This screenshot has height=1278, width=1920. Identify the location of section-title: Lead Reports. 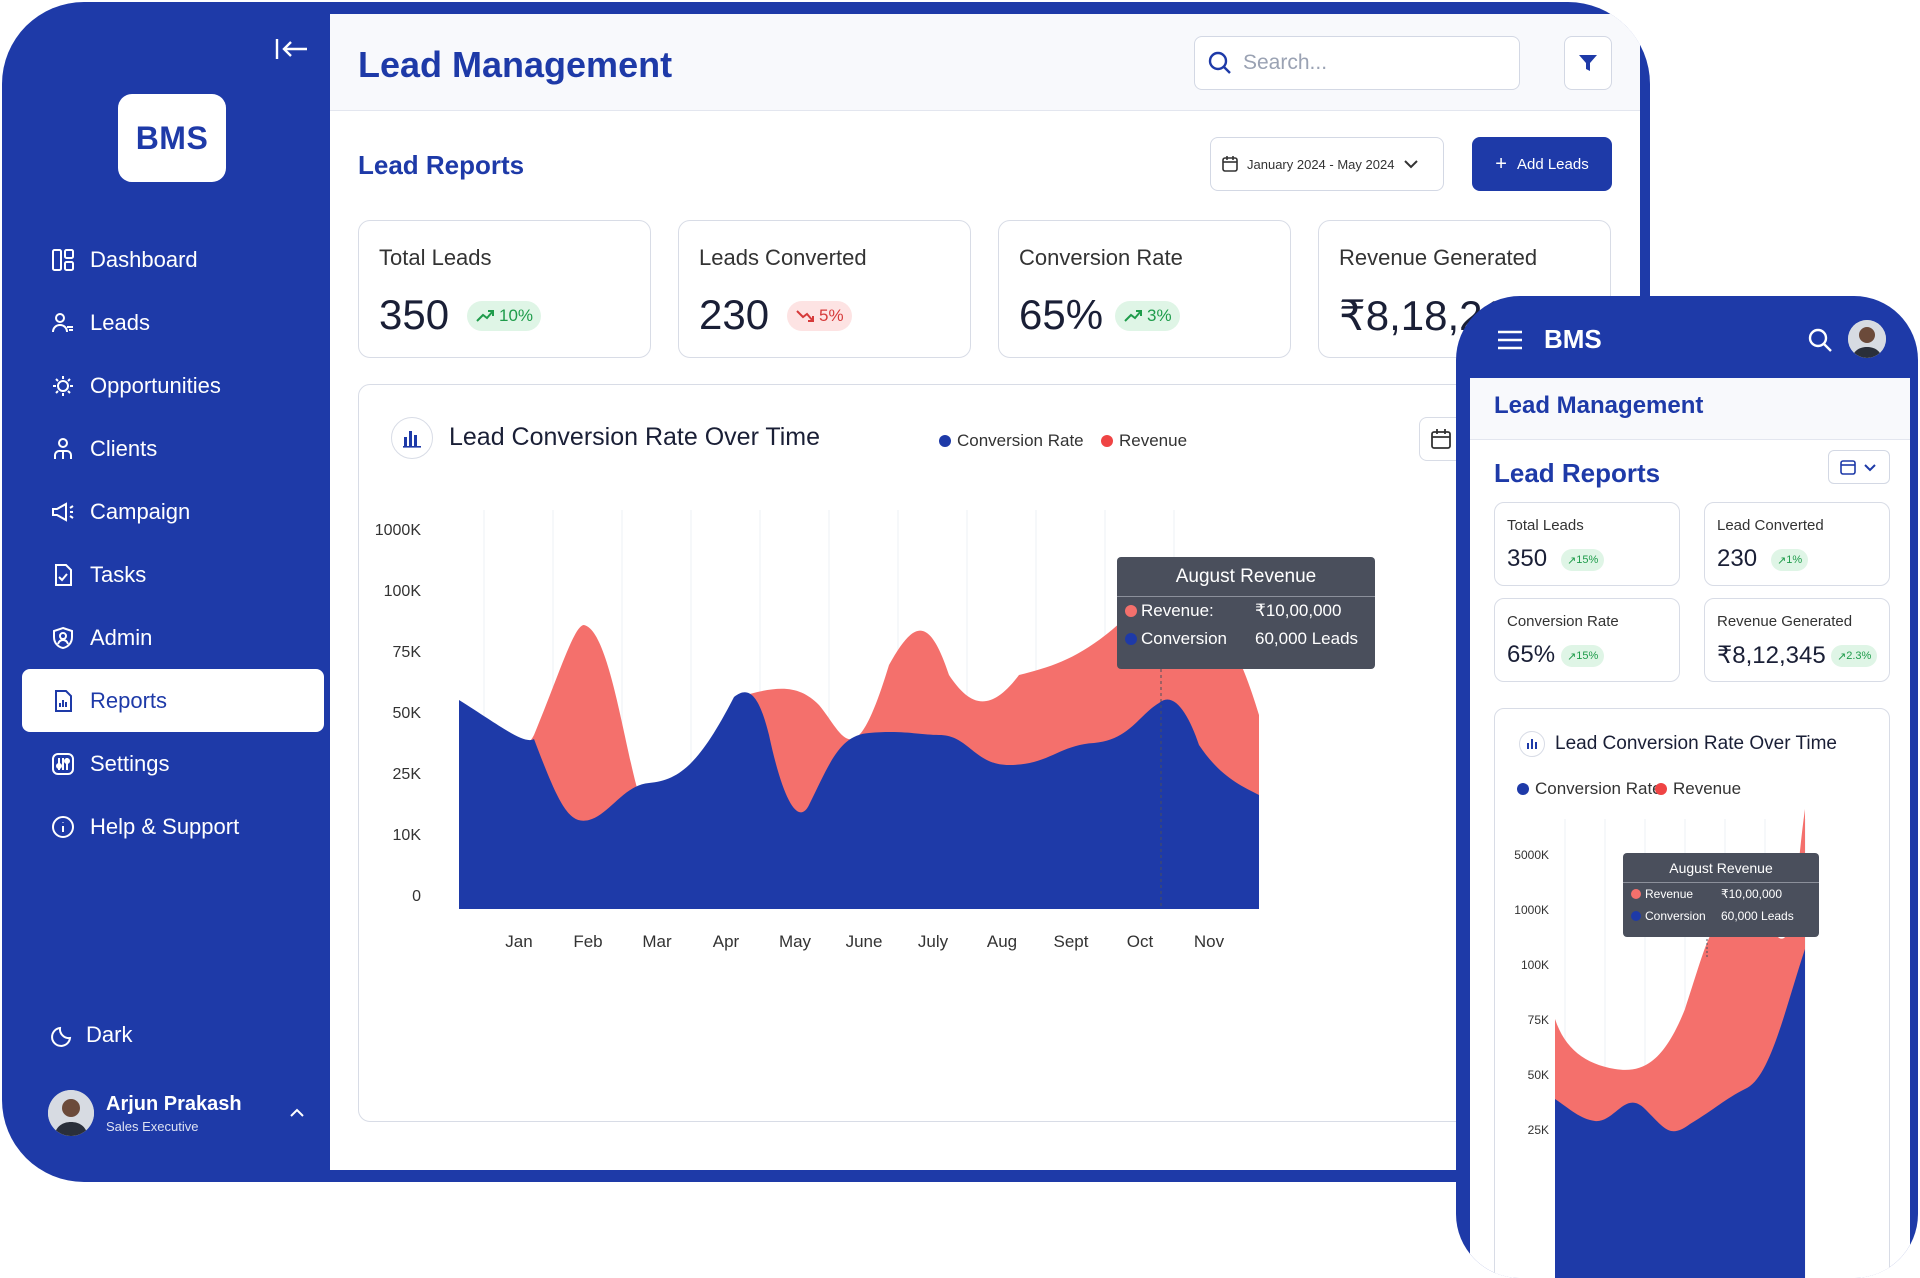
(441, 165).